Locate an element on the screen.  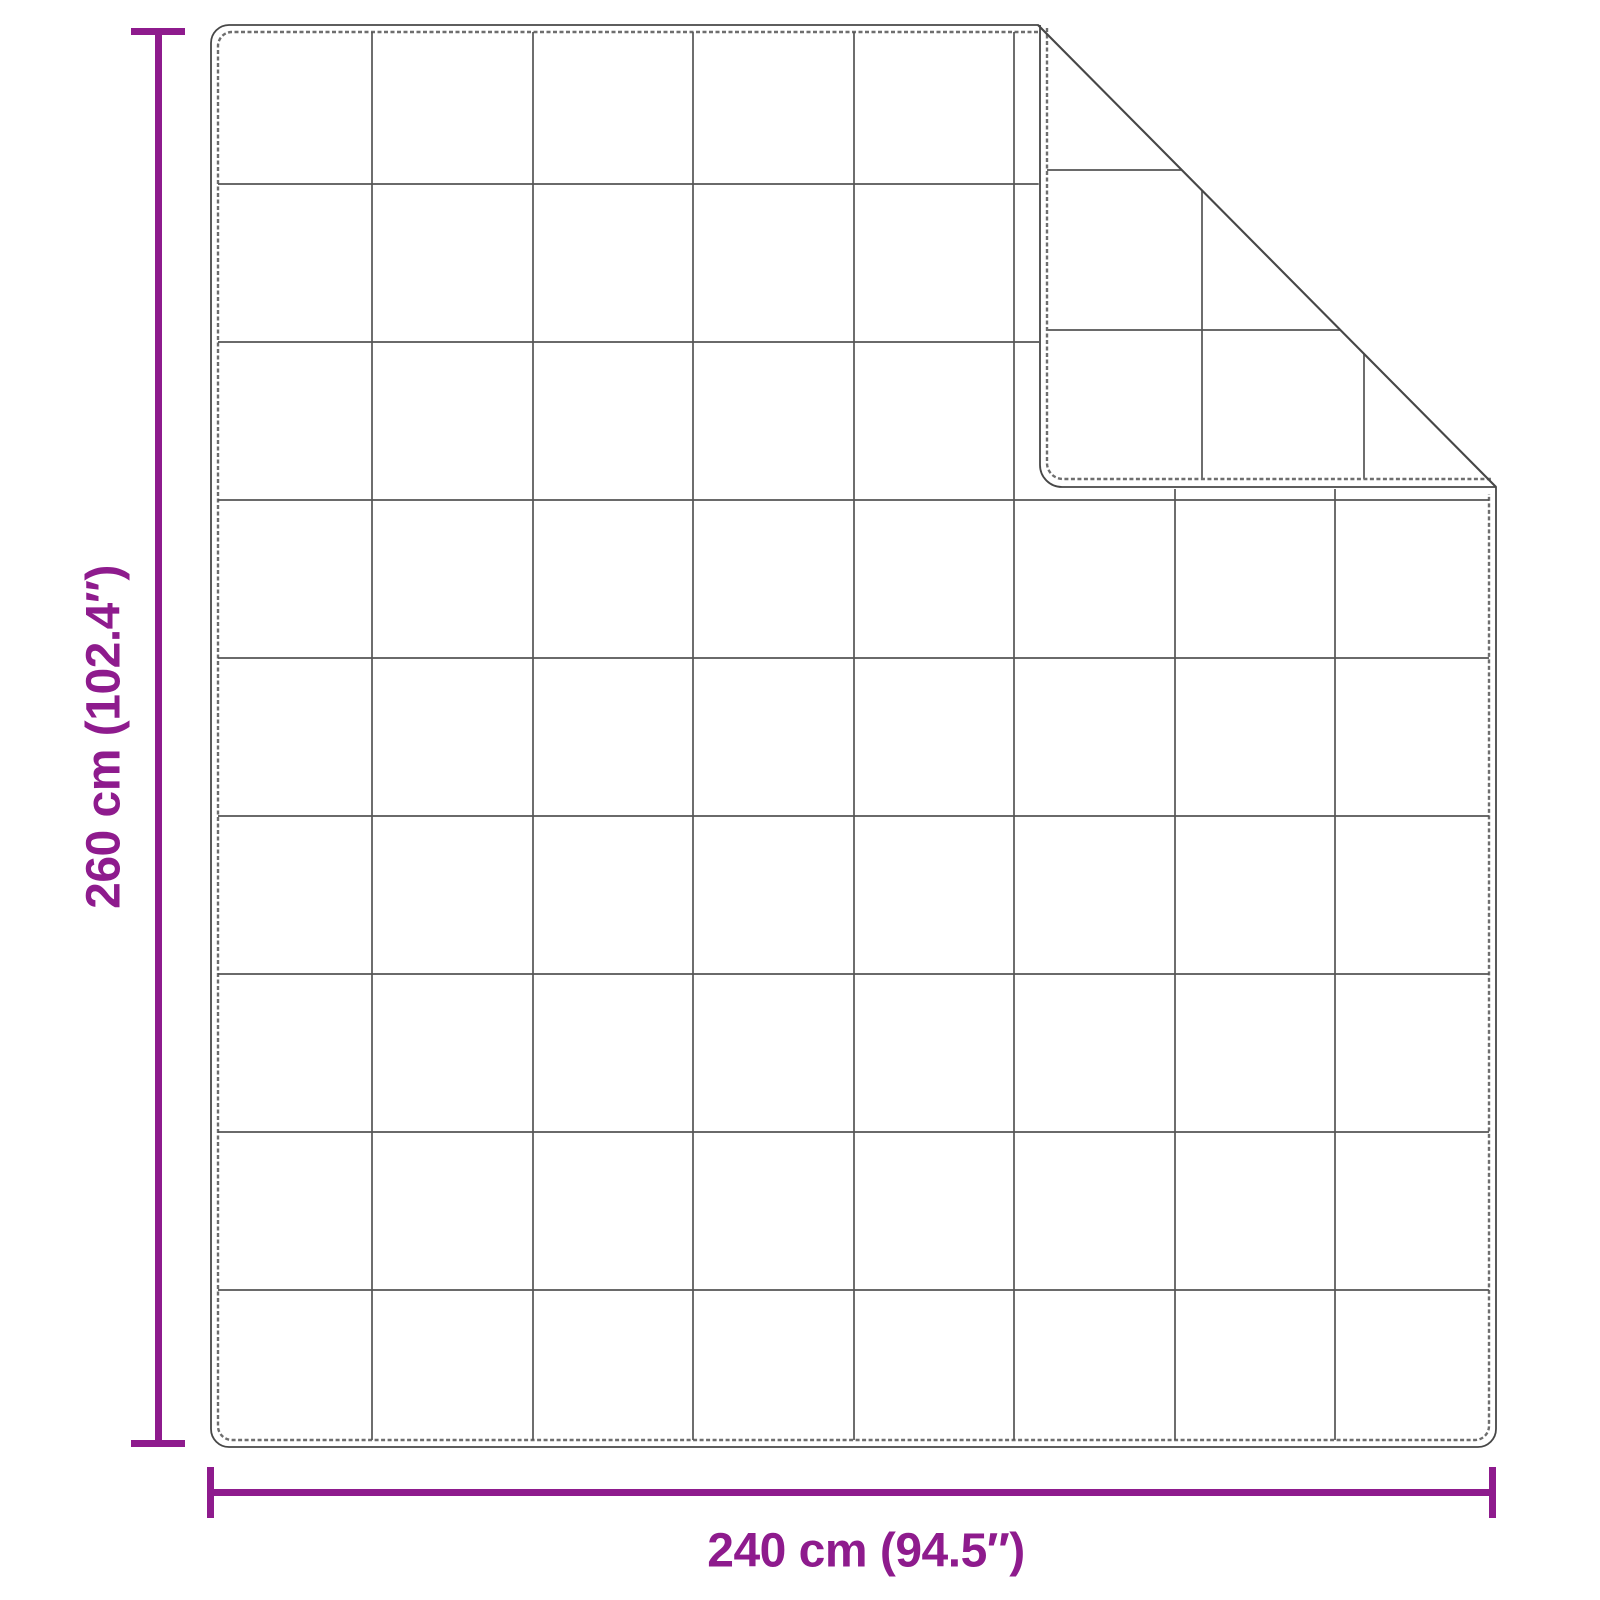
width-dimension-line is located at coordinates (851, 1492).